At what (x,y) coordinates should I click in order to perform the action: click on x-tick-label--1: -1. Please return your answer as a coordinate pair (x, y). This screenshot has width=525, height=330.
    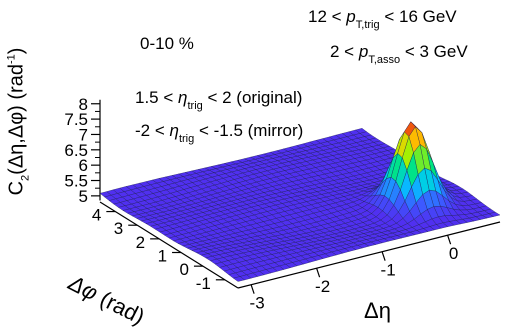
    Looking at the image, I should click on (388, 270).